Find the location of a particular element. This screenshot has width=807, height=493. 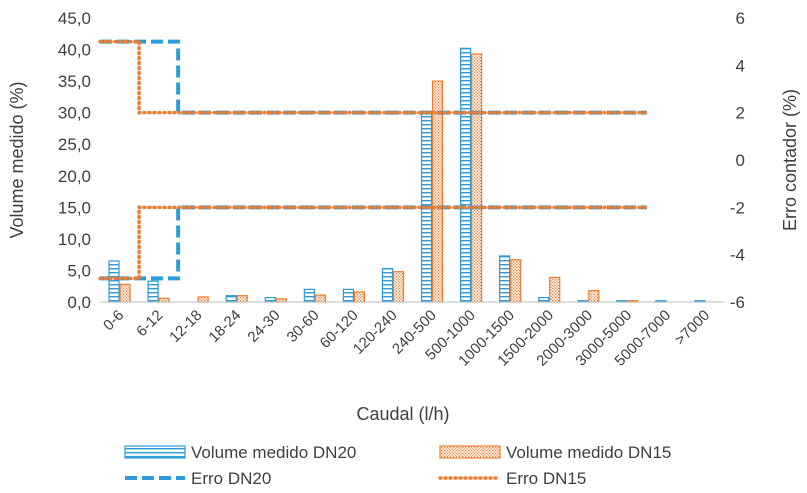

x-axis-label: Caudal (l/h) is located at coordinates (402, 414).